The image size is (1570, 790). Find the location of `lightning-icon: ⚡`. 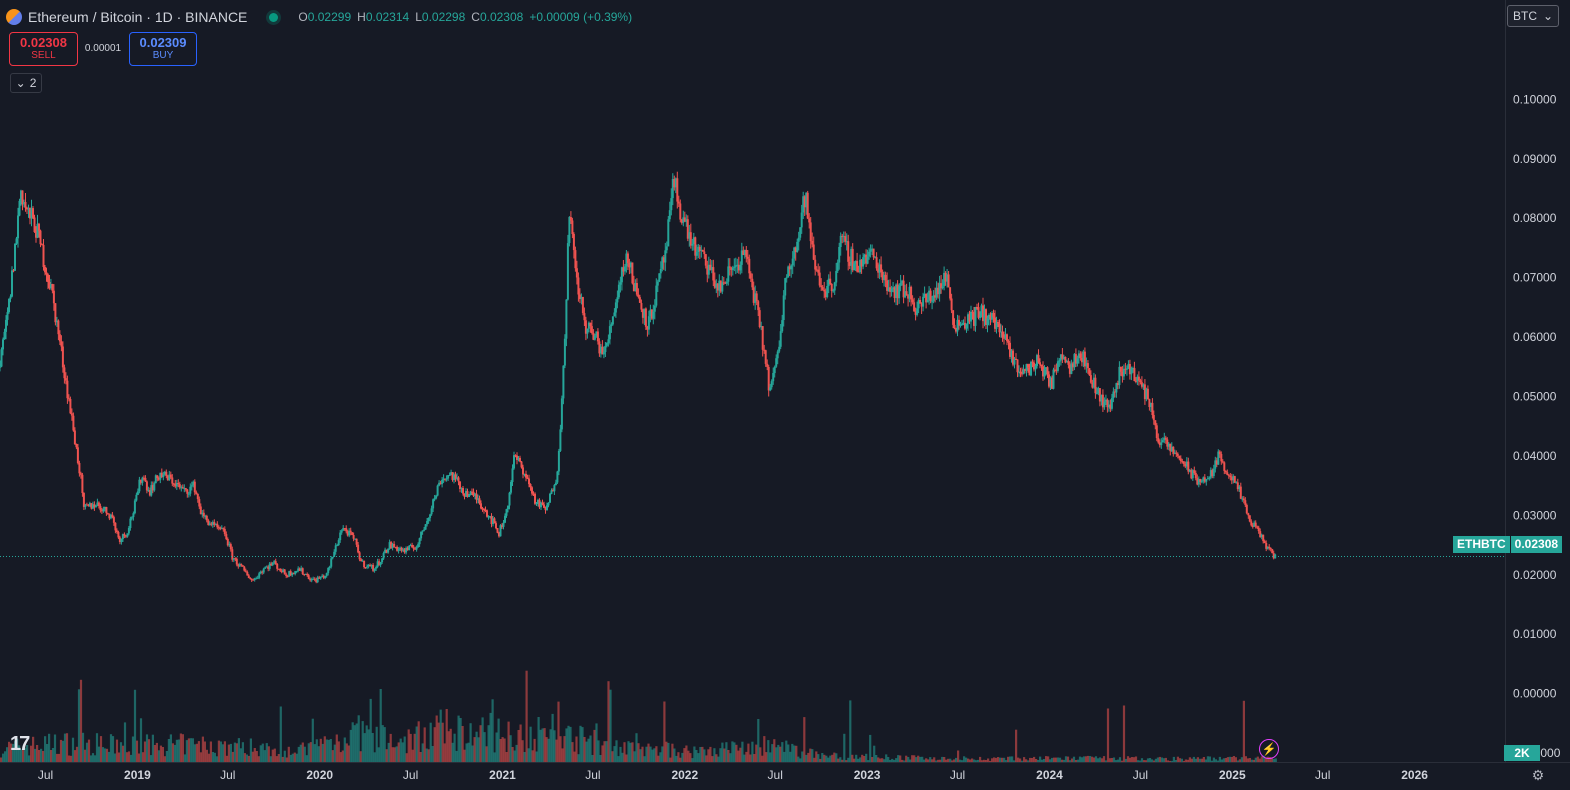

lightning-icon: ⚡ is located at coordinates (1269, 749).